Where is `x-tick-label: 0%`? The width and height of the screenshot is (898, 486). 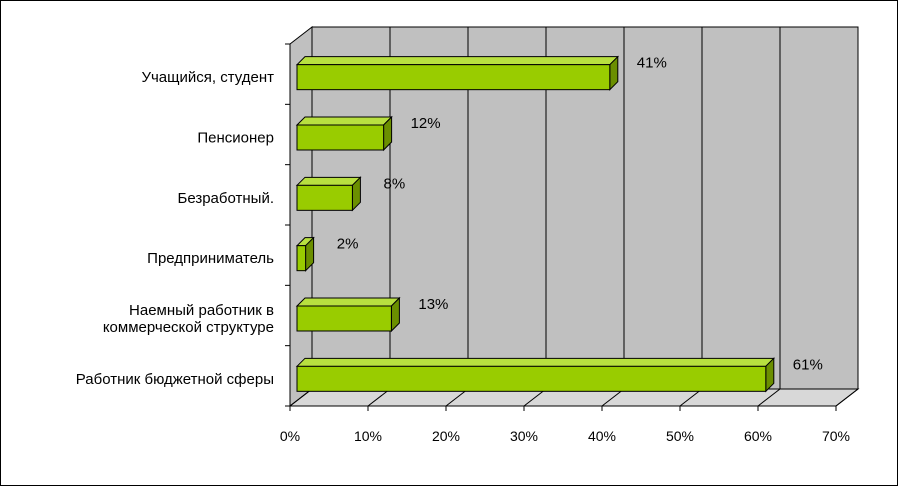 x-tick-label: 0% is located at coordinates (290, 436).